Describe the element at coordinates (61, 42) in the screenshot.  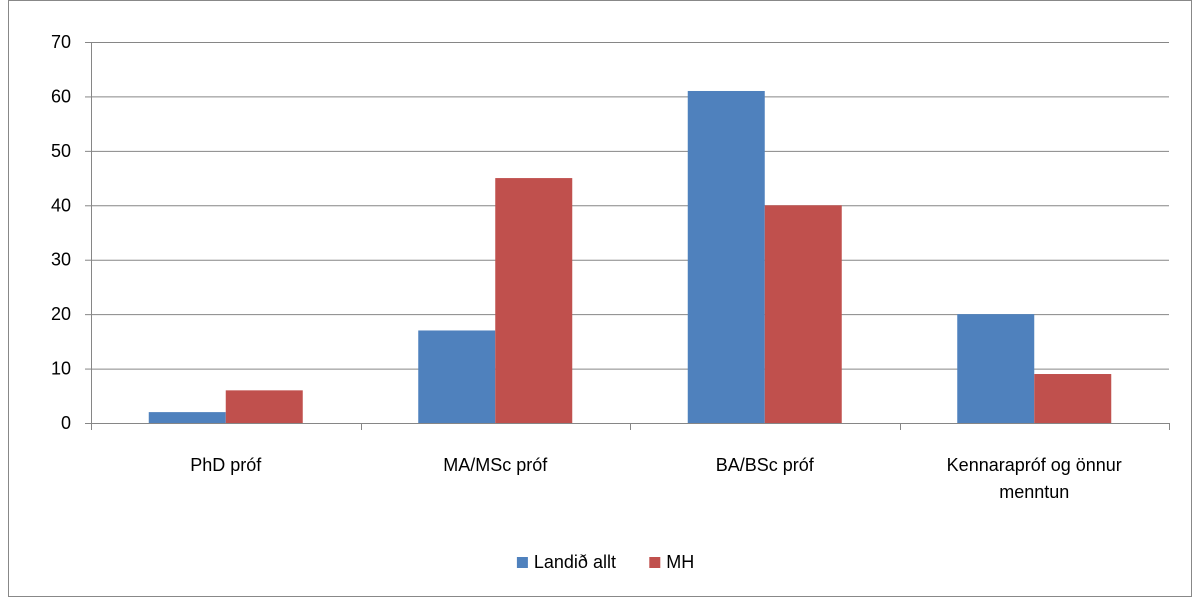
I see `y-tick-label-70: 70` at that location.